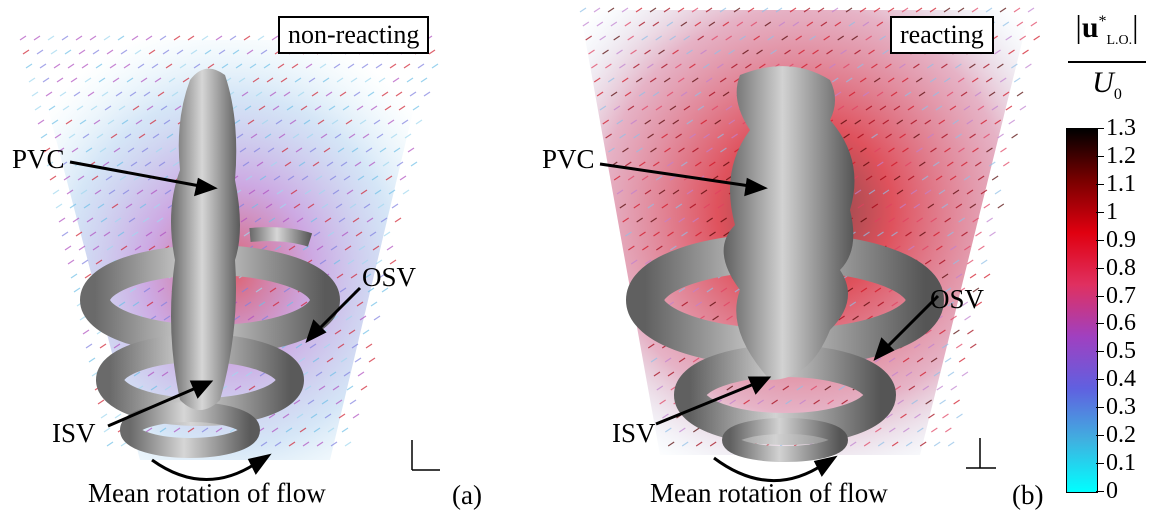 The height and width of the screenshot is (515, 1154). I want to click on colorbar-gradient, so click(1082, 310).